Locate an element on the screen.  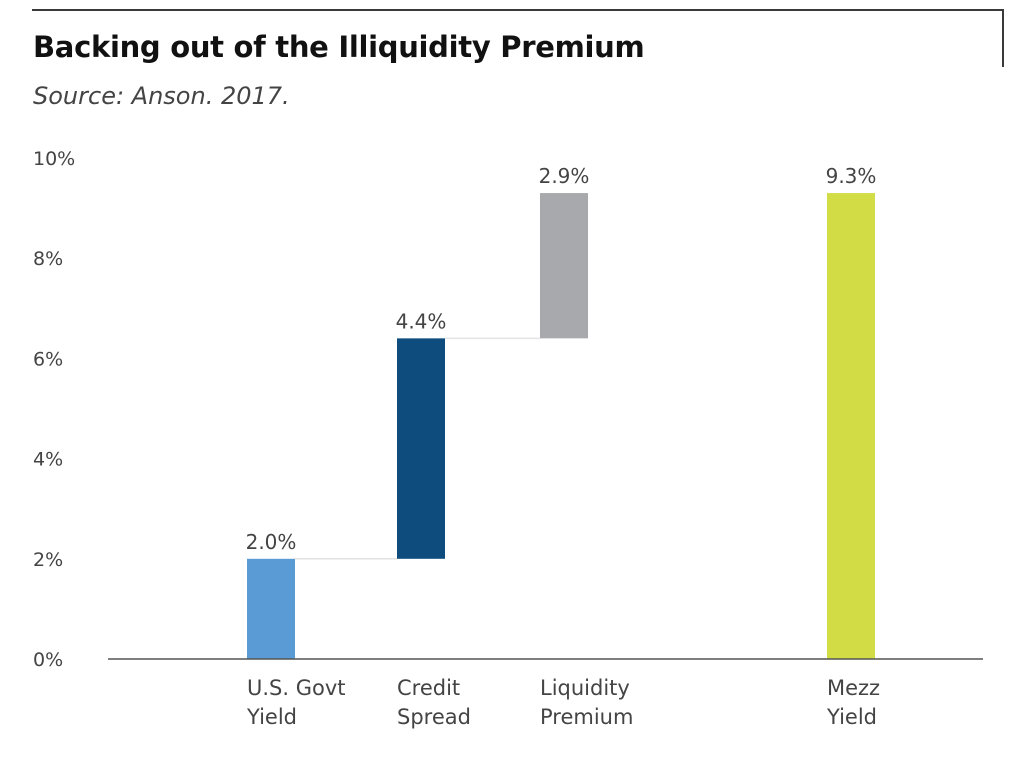
chart-title: Backing out of the Illiquidity Premium is located at coordinates (339, 47).